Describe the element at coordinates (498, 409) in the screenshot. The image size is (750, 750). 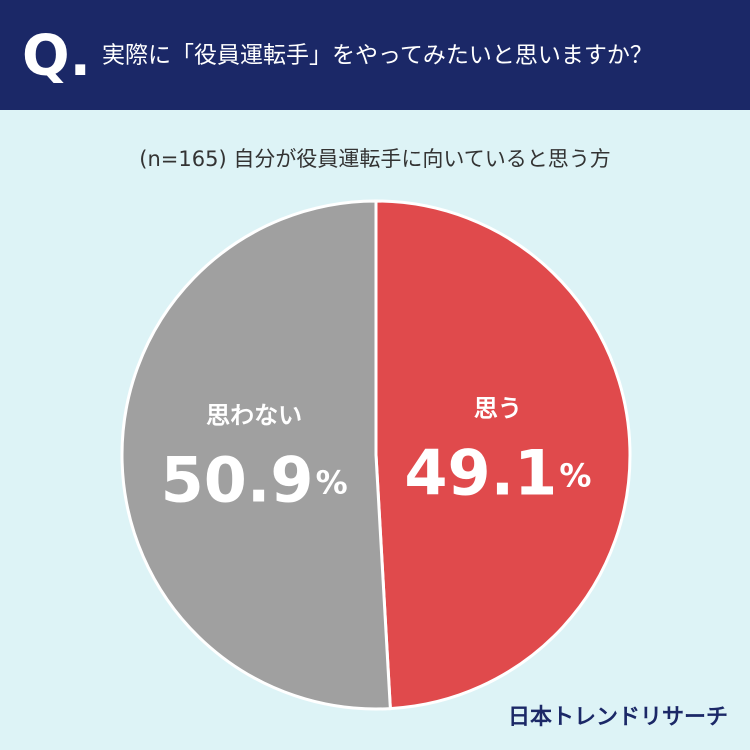
I see `slice-label: 思う` at that location.